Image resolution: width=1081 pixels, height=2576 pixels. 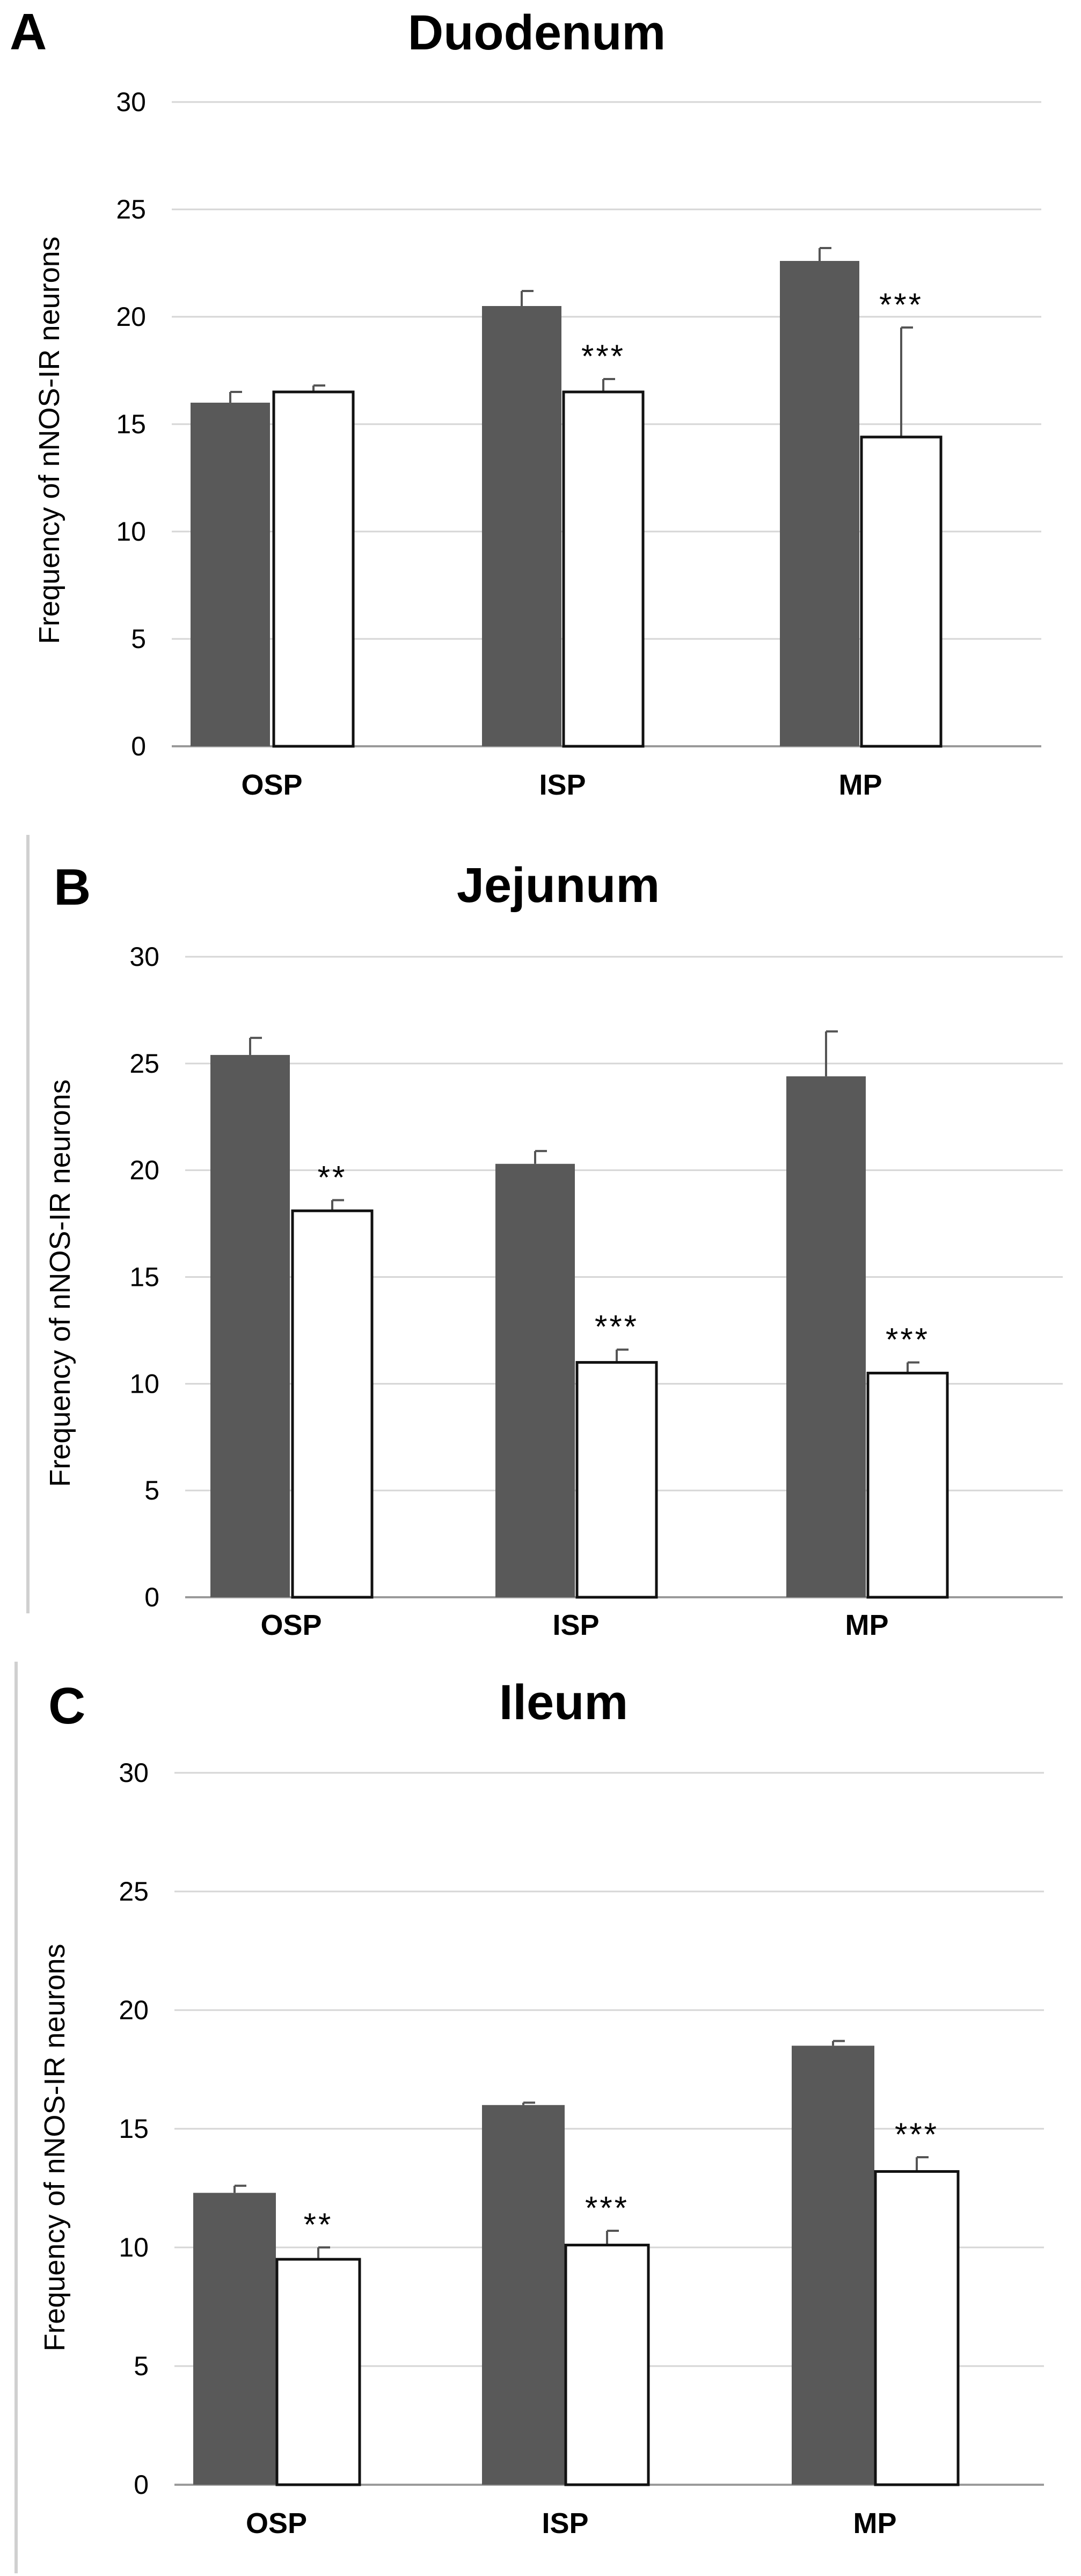 I want to click on chart-title: Ileum, so click(x=563, y=1702).